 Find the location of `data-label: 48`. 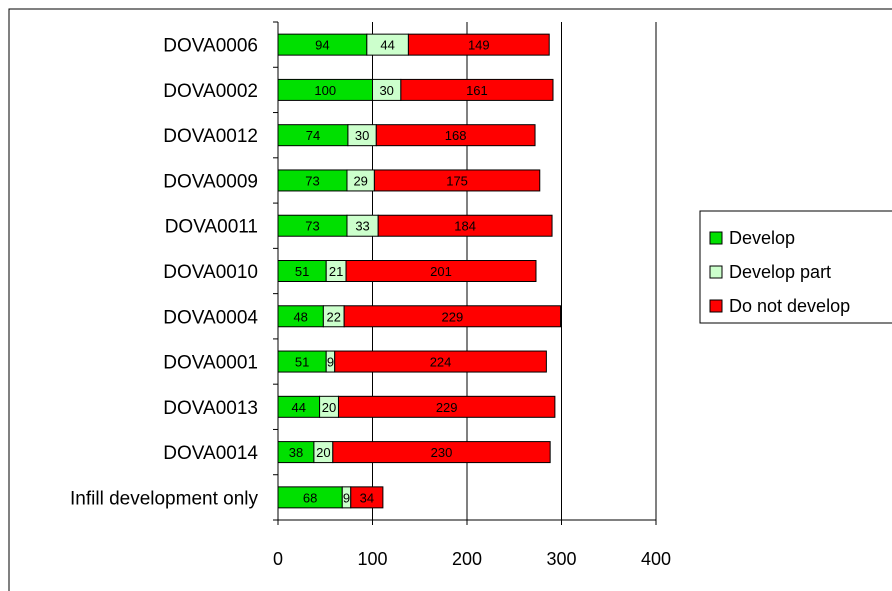

data-label: 48 is located at coordinates (300, 316).